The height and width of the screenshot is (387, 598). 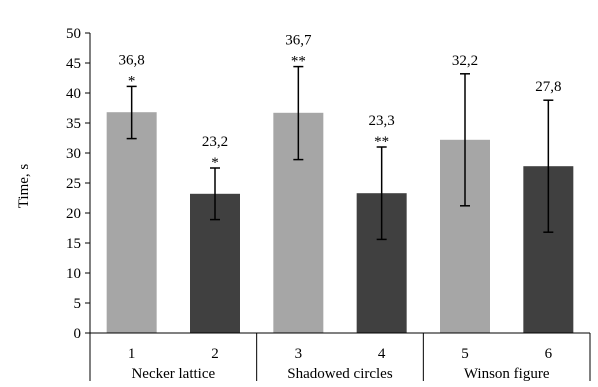 I want to click on x-category-label: 5, so click(x=465, y=354).